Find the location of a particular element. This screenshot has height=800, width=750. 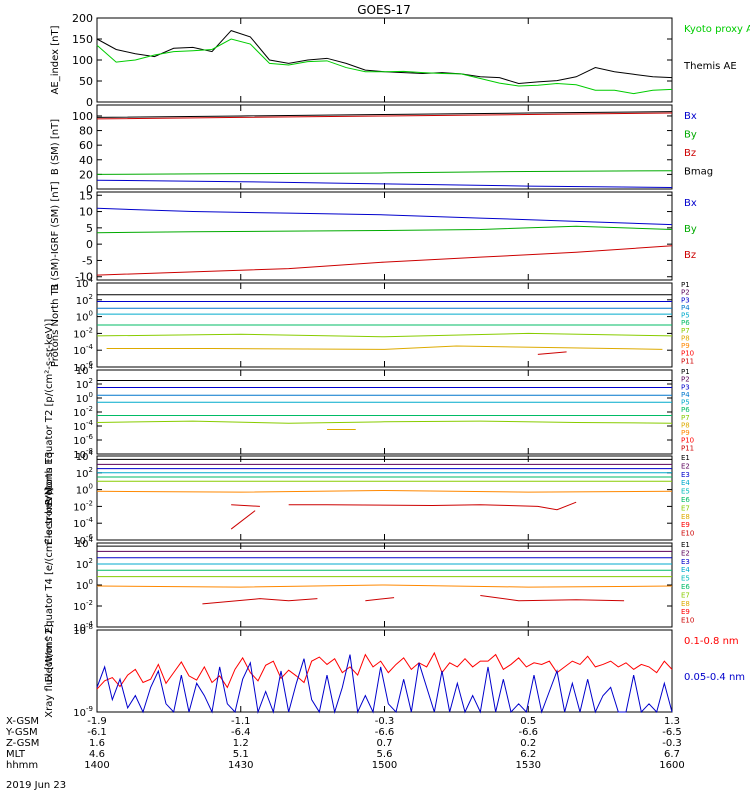

y-tick-label: 10-4 is located at coordinates (83, 426).